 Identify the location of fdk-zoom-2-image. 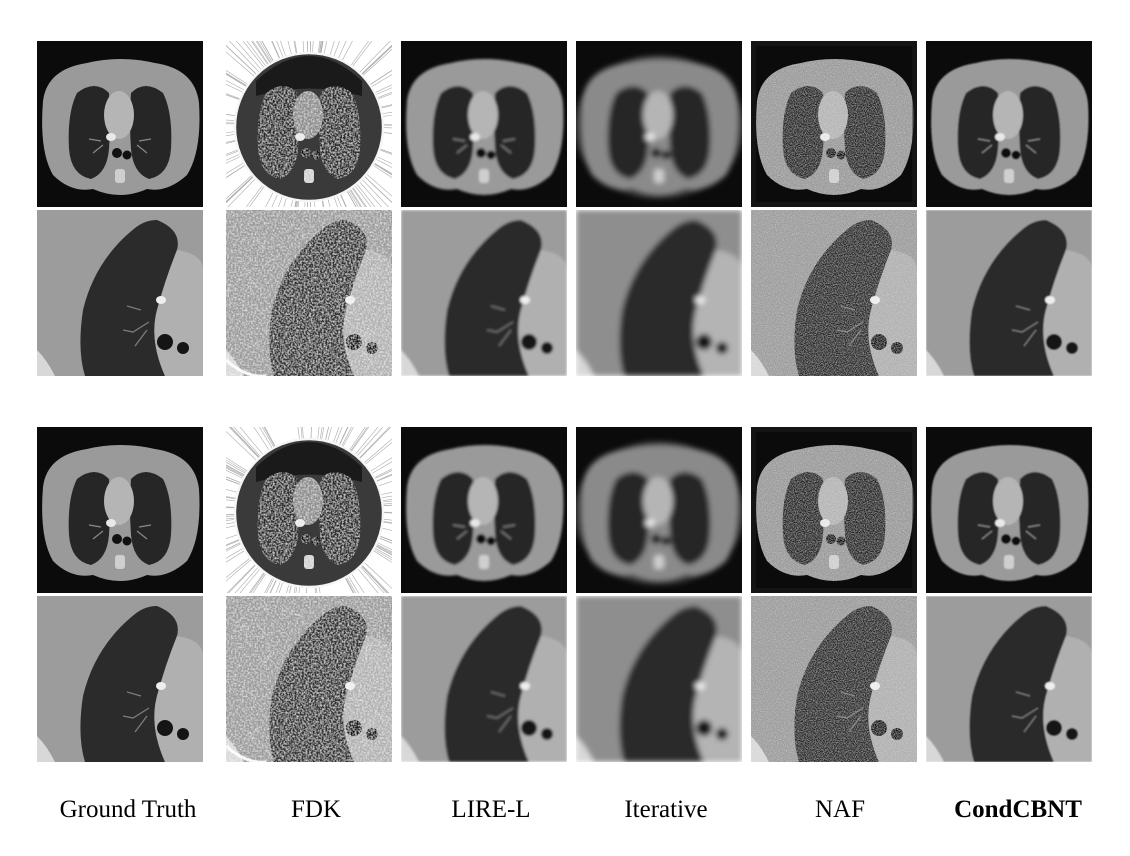
(309, 679).